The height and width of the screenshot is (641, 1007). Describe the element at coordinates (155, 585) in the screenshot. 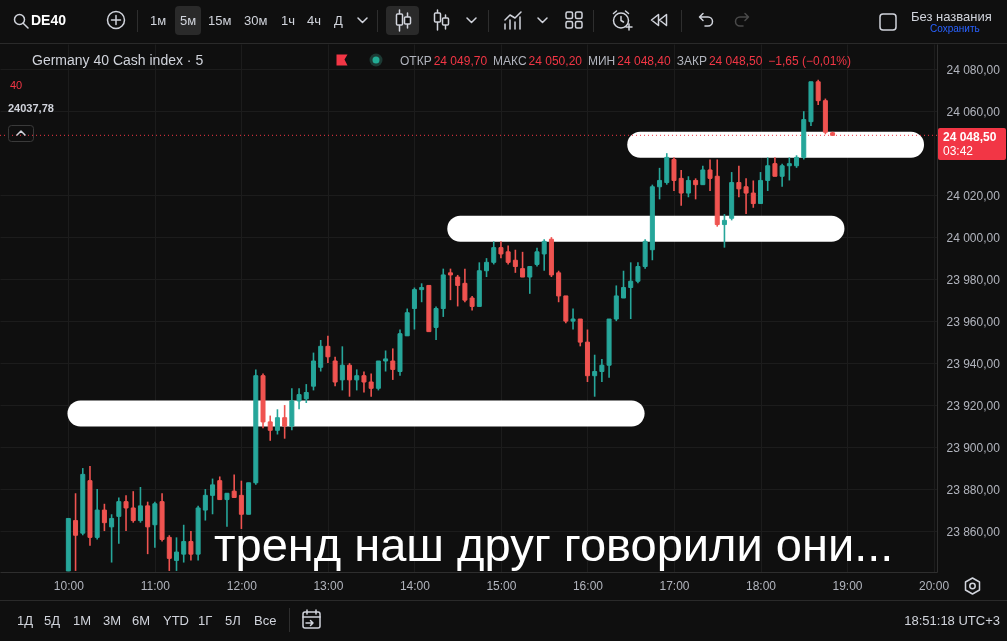

I see `x-tick-label: 11:00` at that location.